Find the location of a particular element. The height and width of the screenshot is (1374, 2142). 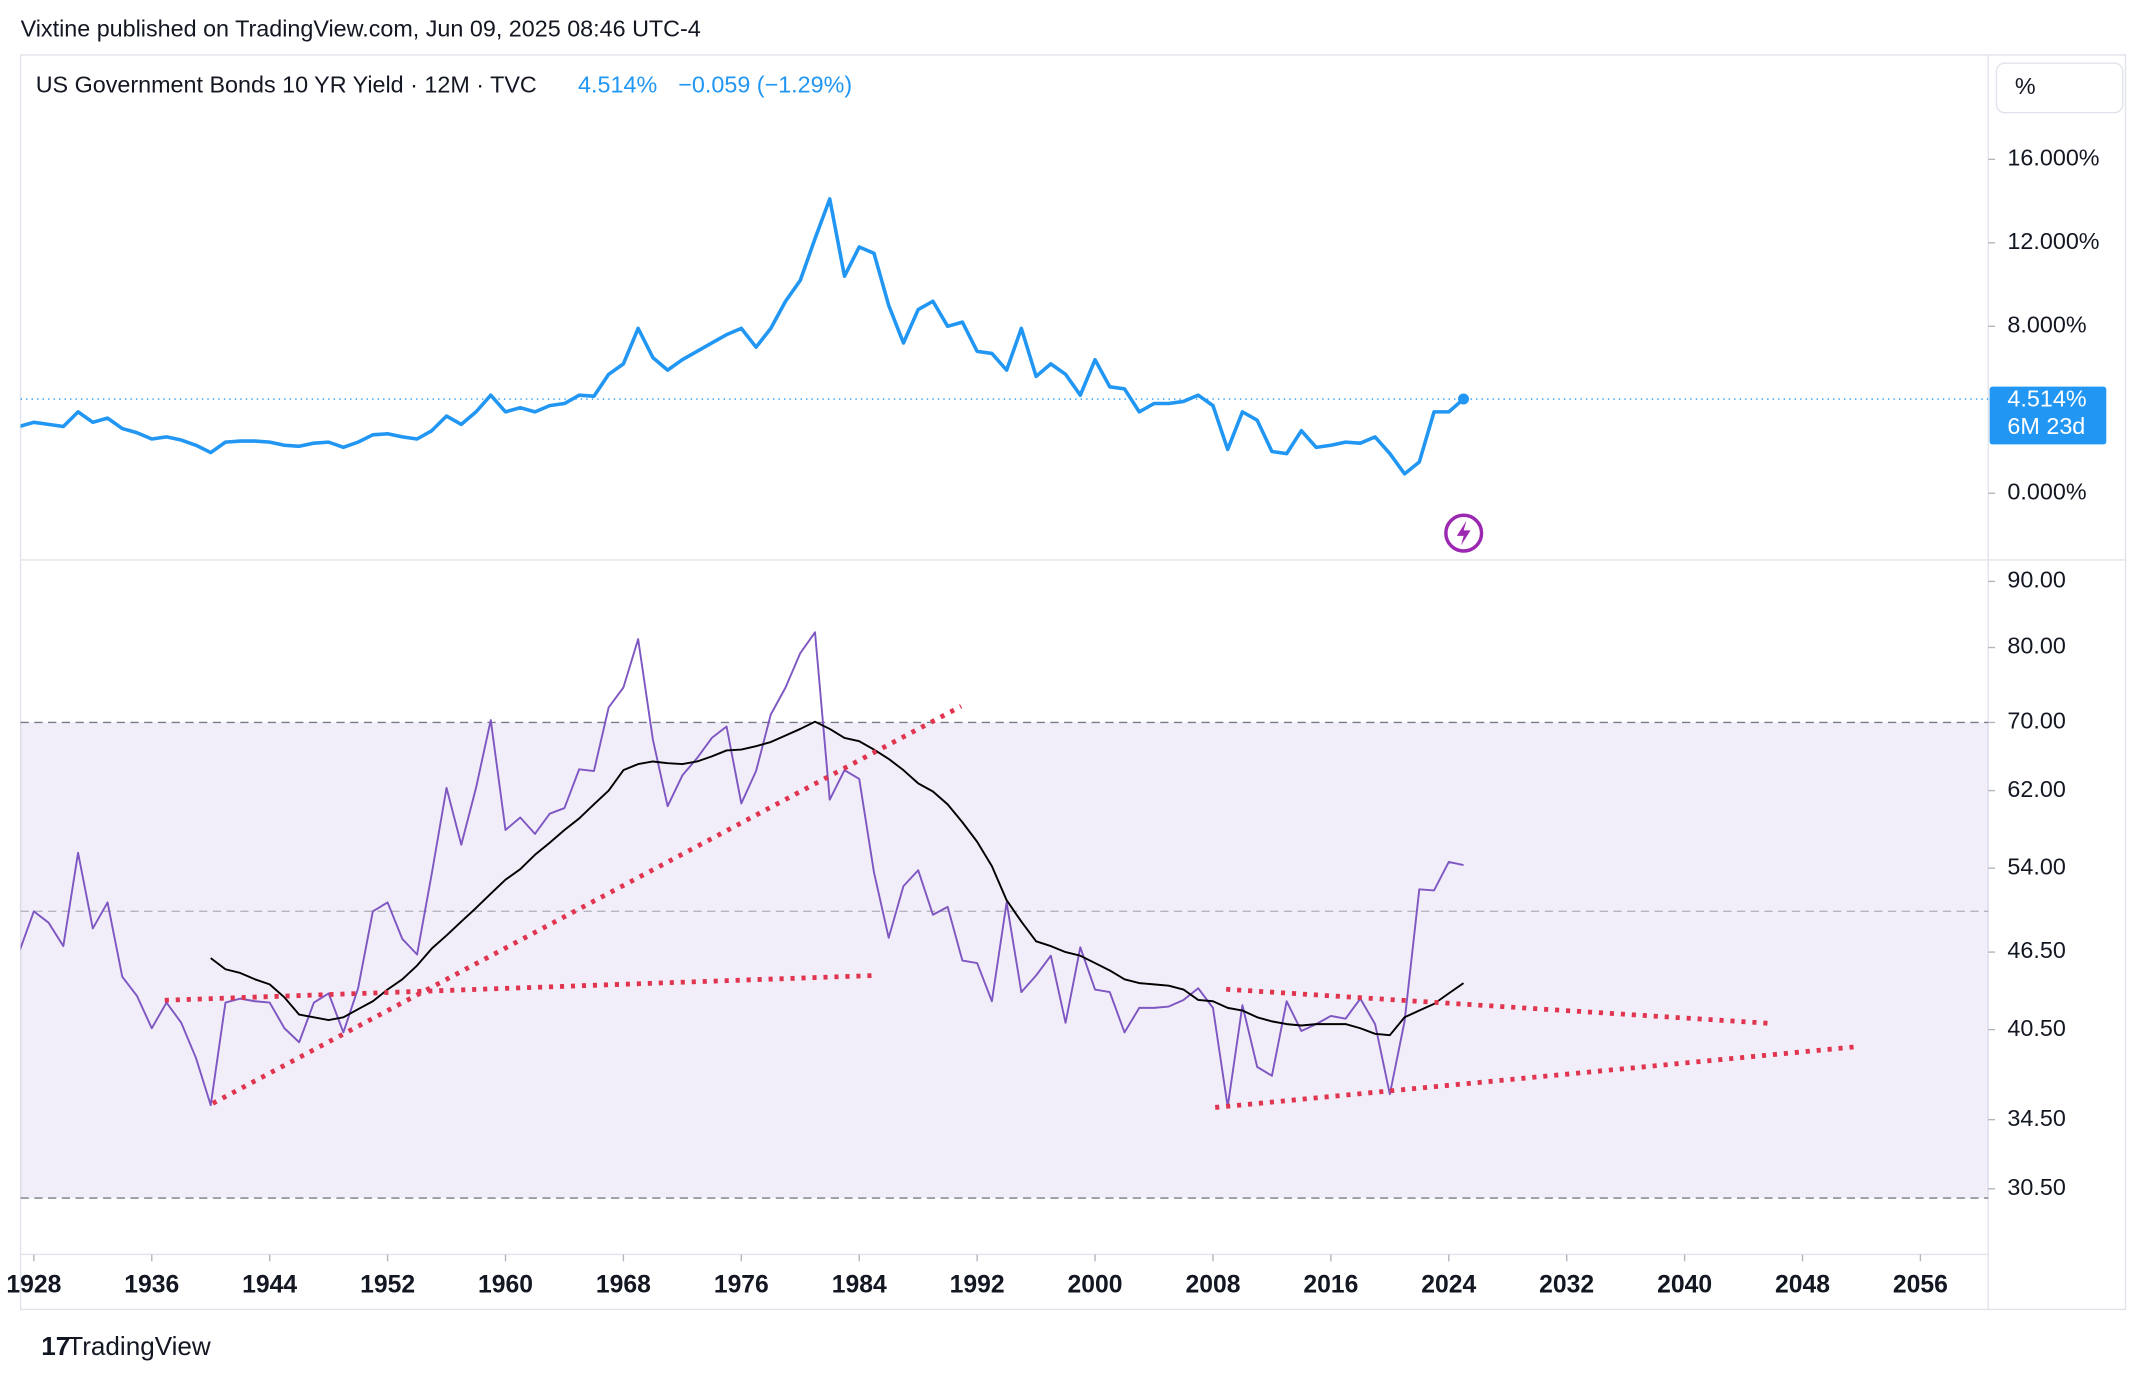

x-tick-label: 1984 is located at coordinates (859, 1285).